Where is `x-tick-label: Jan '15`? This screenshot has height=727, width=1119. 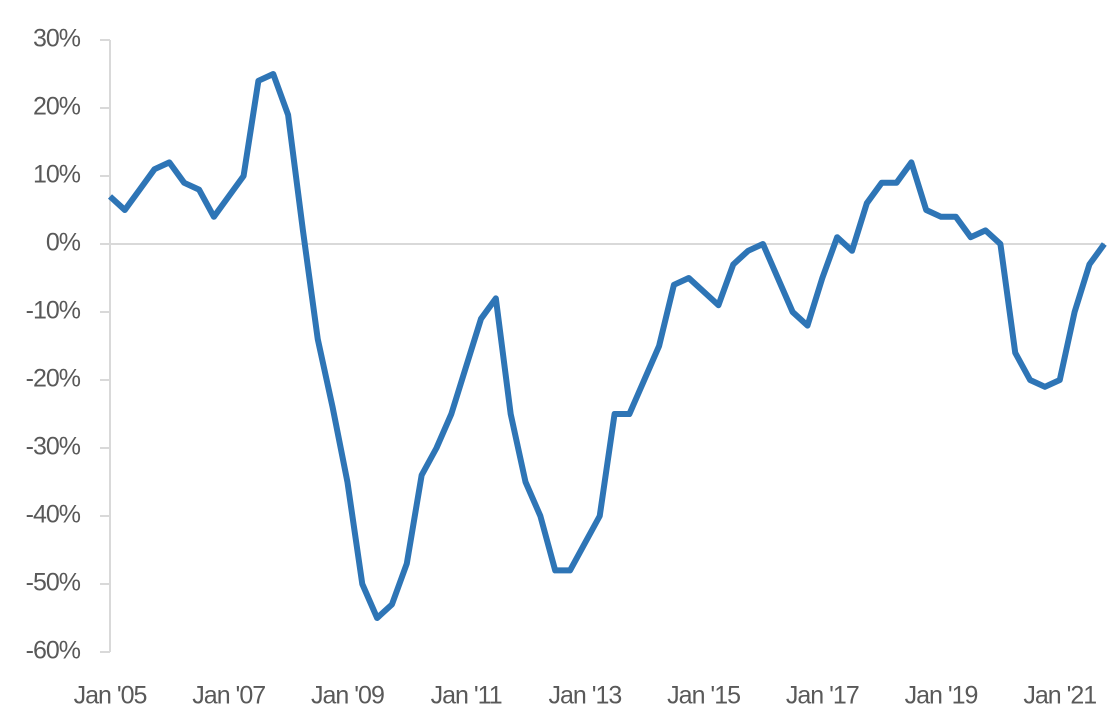 x-tick-label: Jan '15 is located at coordinates (703, 696).